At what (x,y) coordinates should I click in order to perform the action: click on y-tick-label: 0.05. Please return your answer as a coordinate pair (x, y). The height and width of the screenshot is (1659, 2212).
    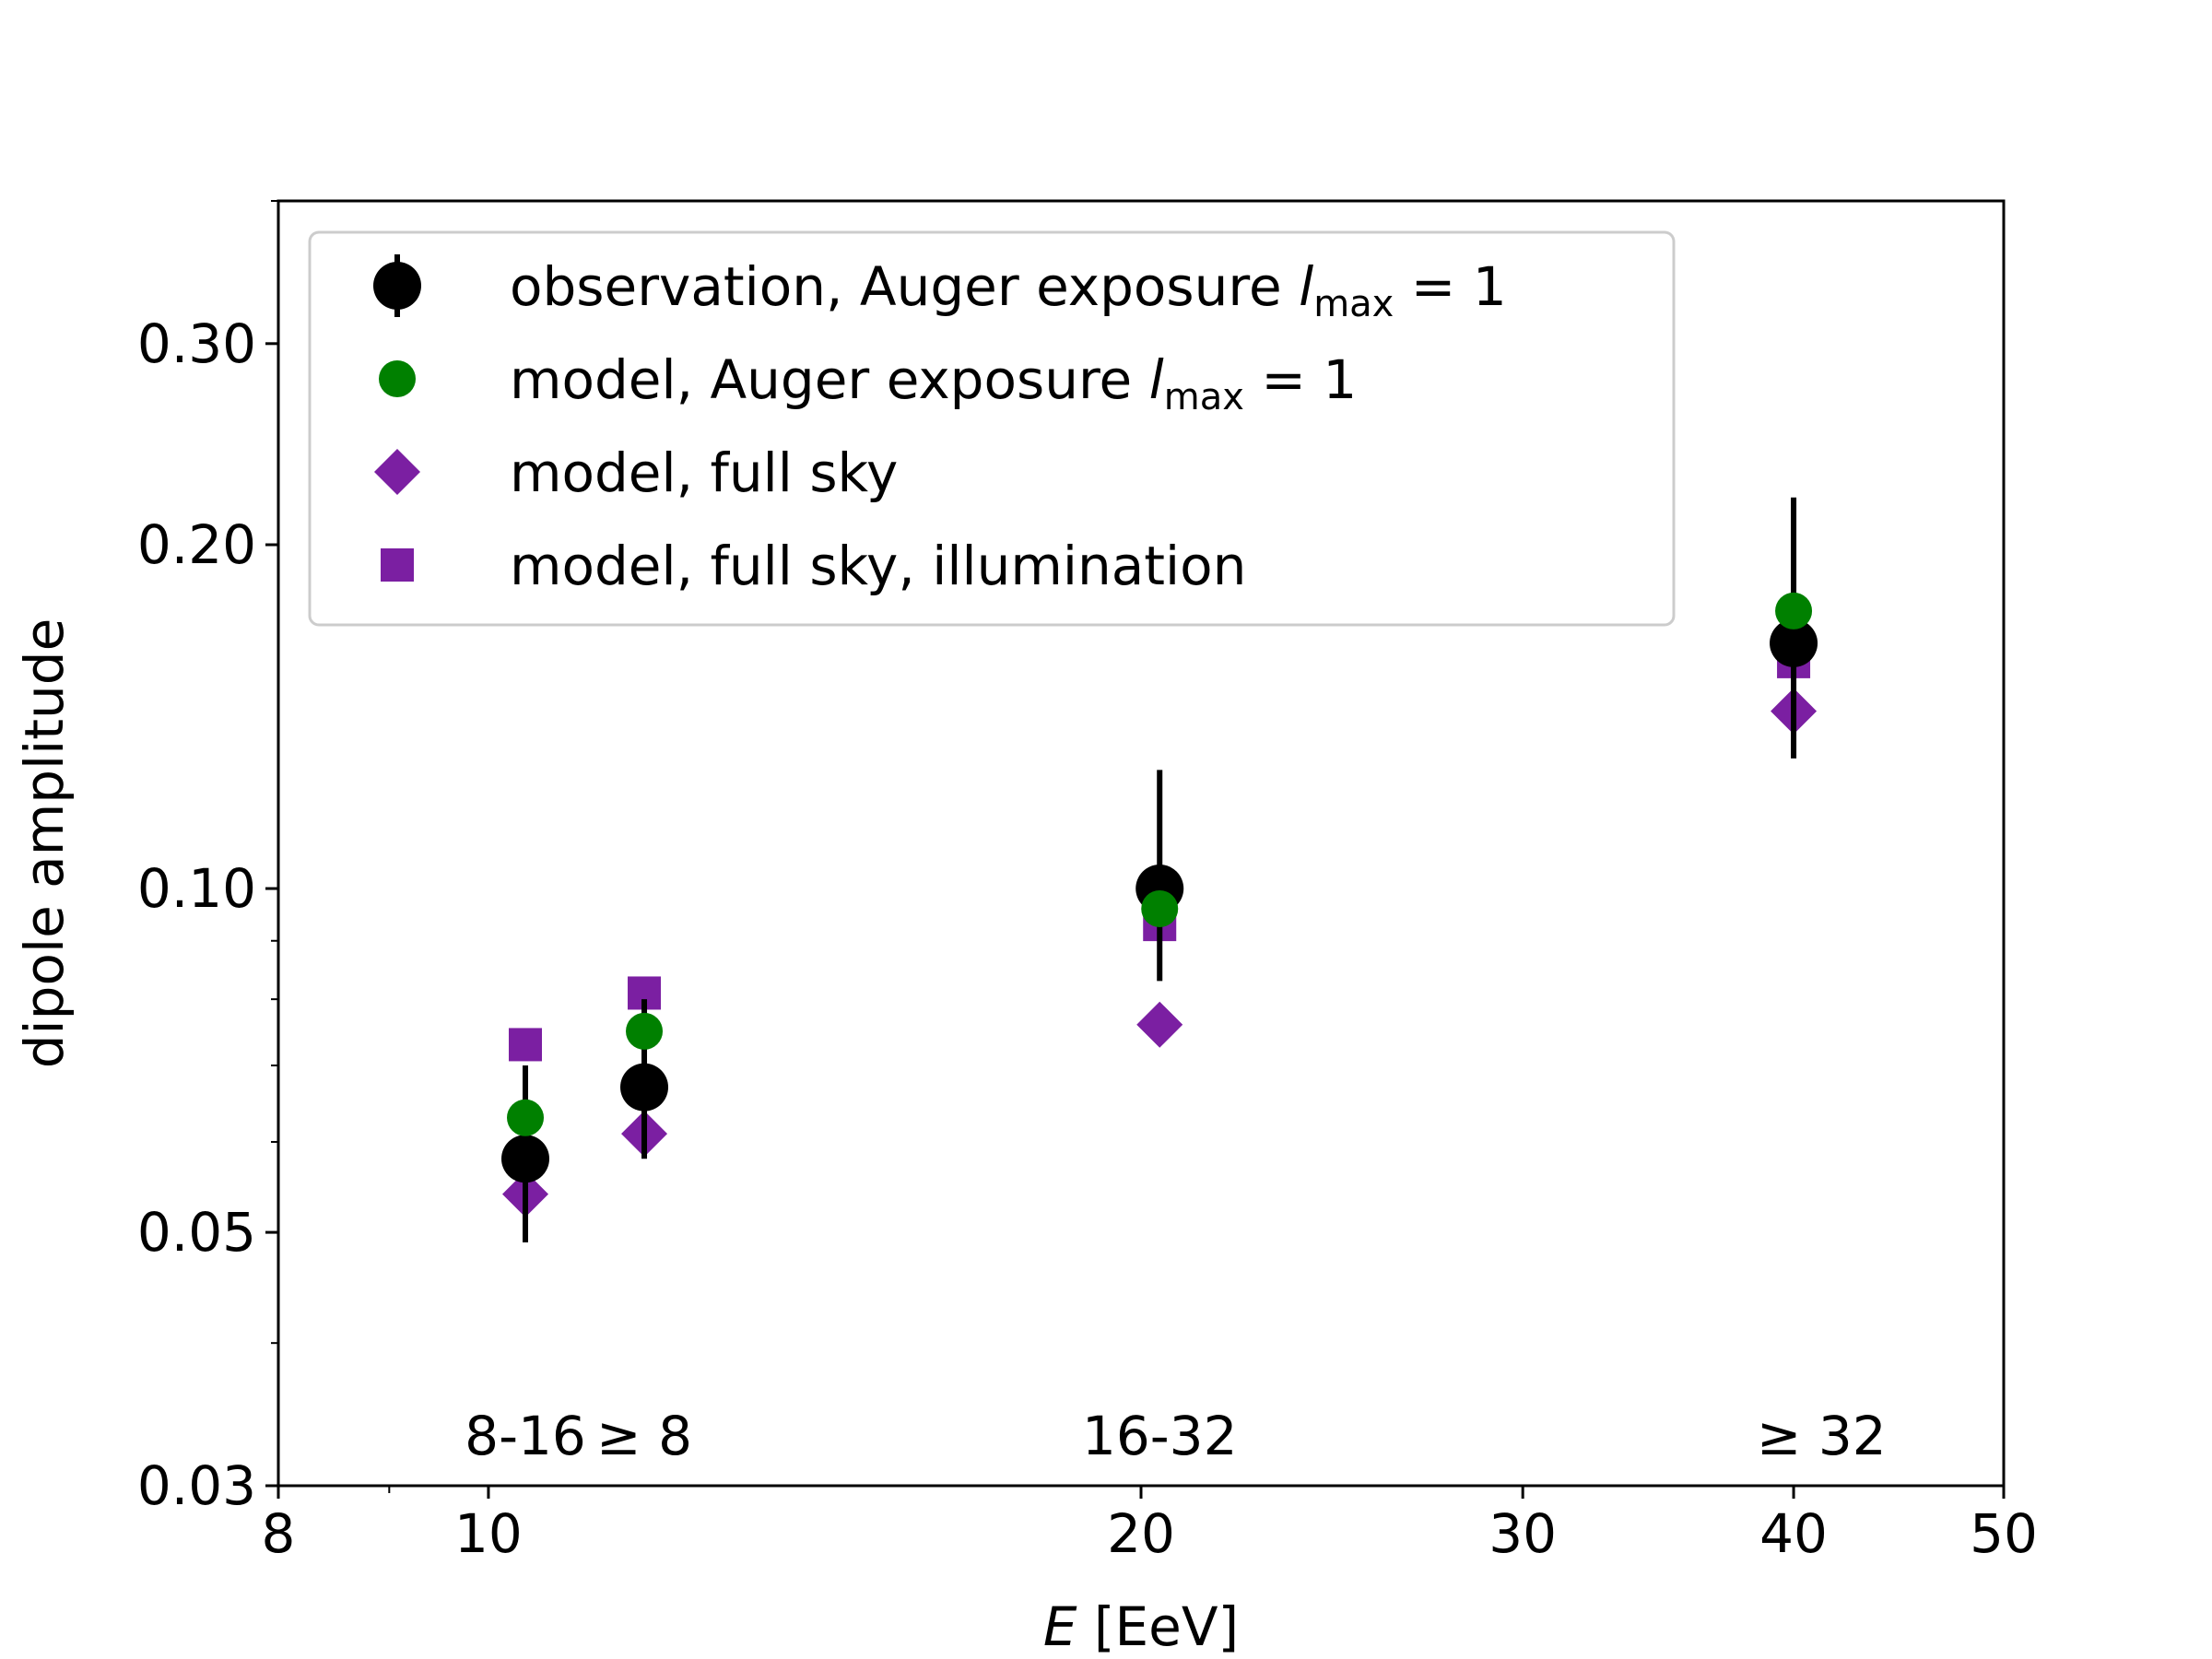
    Looking at the image, I should click on (196, 1232).